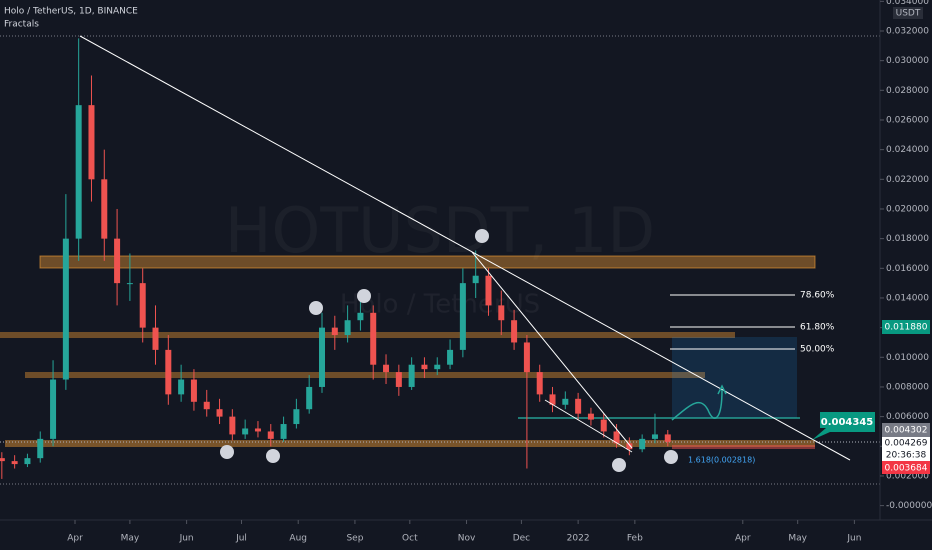  I want to click on currency-tag, so click(908, 13).